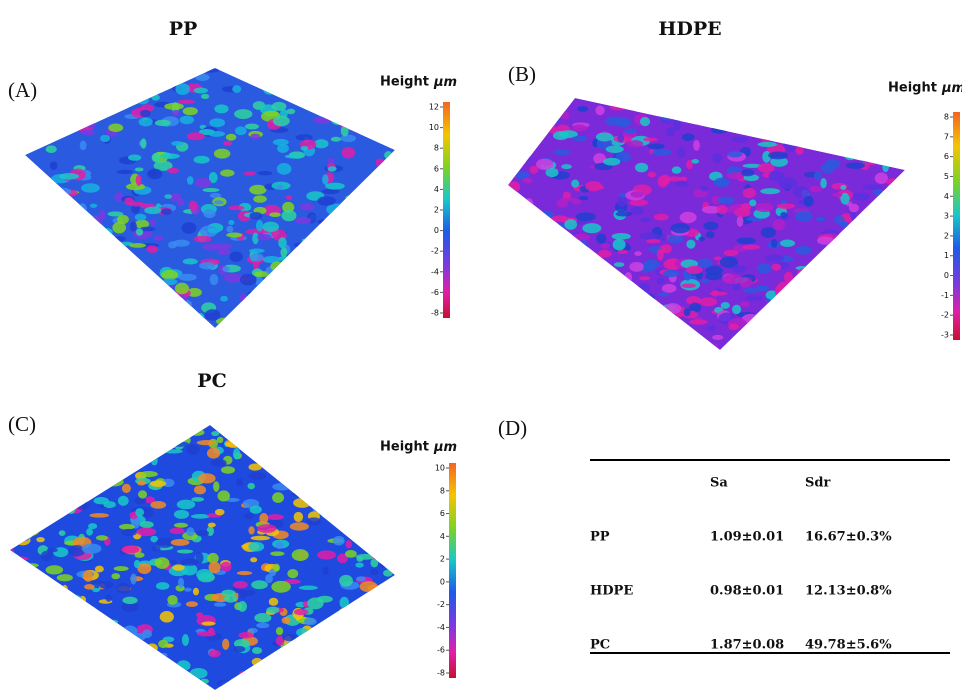 The image size is (962, 693). Describe the element at coordinates (441, 604) in the screenshot. I see `colorbar-tick-label: -2` at that location.